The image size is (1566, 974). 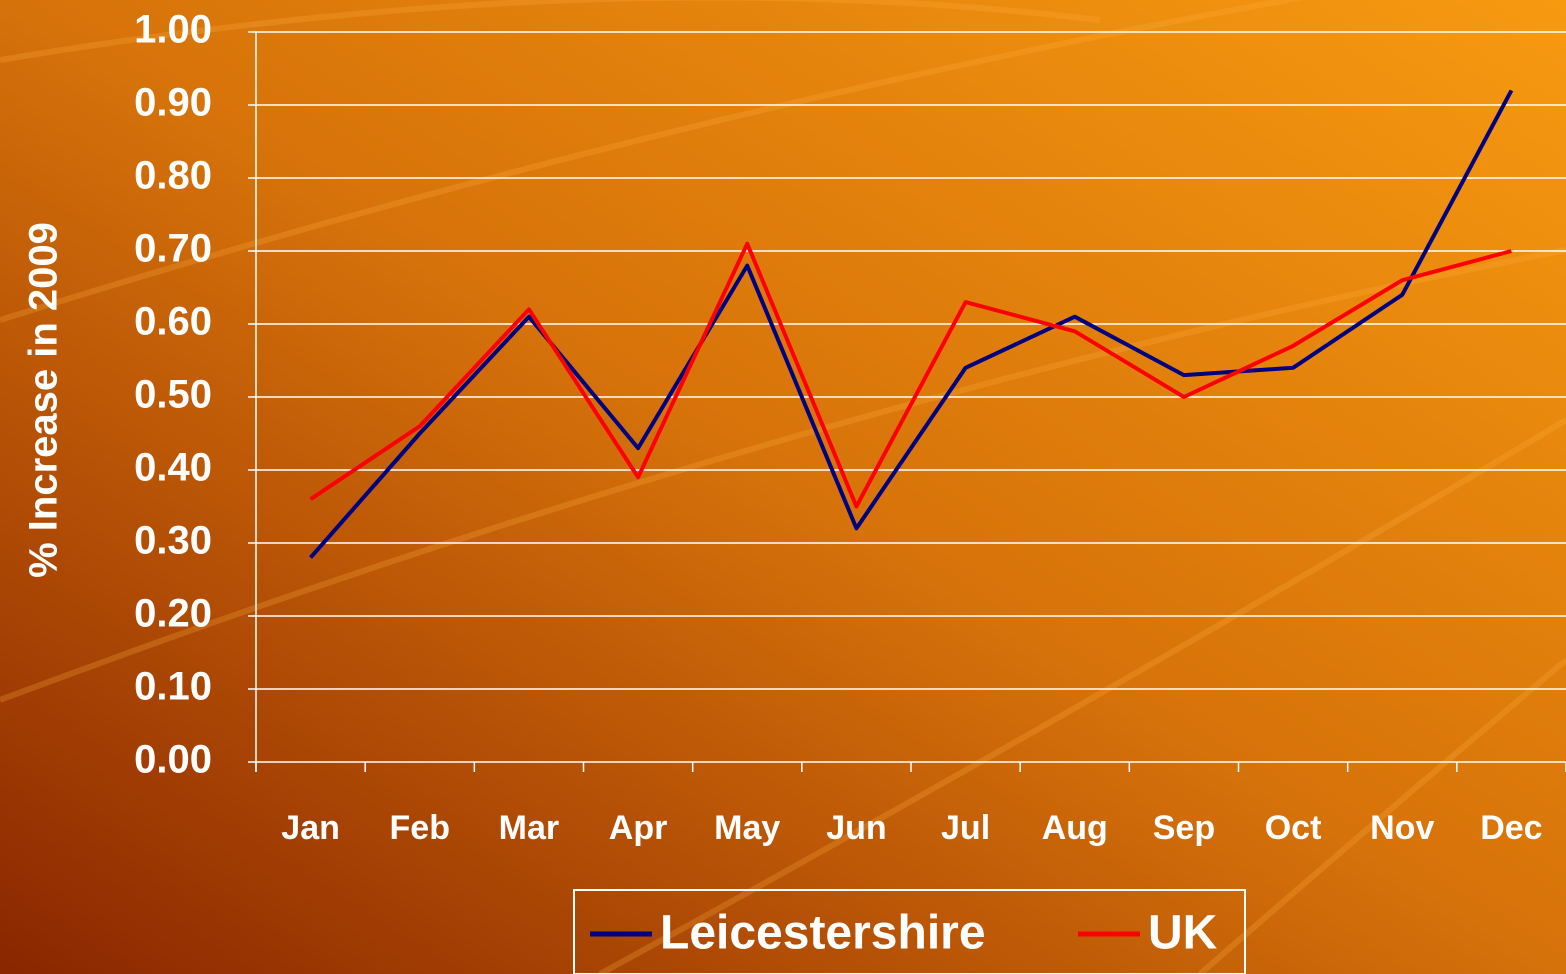 What do you see at coordinates (173, 760) in the screenshot?
I see `y-tick-label: 0.00` at bounding box center [173, 760].